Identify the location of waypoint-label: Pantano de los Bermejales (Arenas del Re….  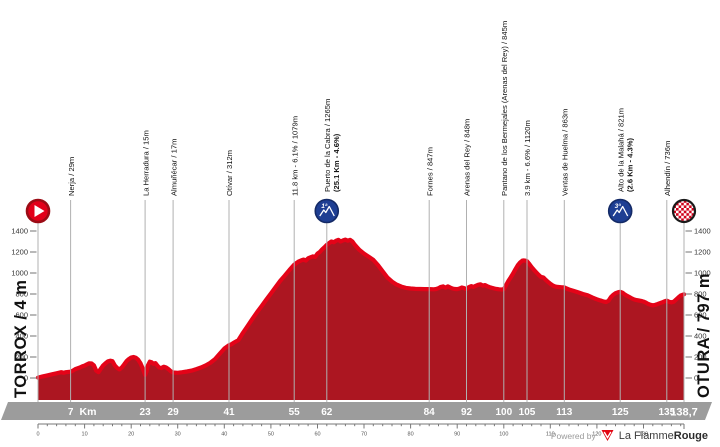
(504, 108).